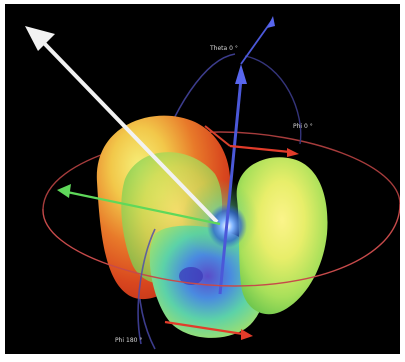 This screenshot has width=405, height=362. What do you see at coordinates (217, 136) in the screenshot?
I see `phi-zero-vector-tail` at bounding box center [217, 136].